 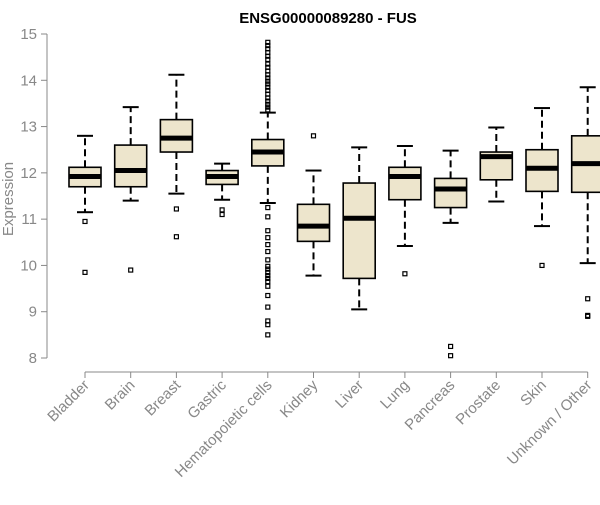 I want to click on x-tick-label: Unknown / Other, so click(x=550, y=423).